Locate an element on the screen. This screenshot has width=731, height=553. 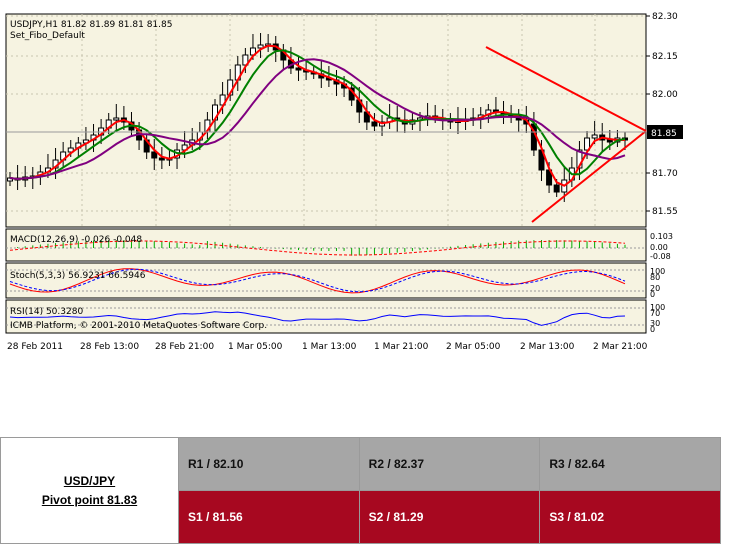
rsi-panel is located at coordinates (326, 316).